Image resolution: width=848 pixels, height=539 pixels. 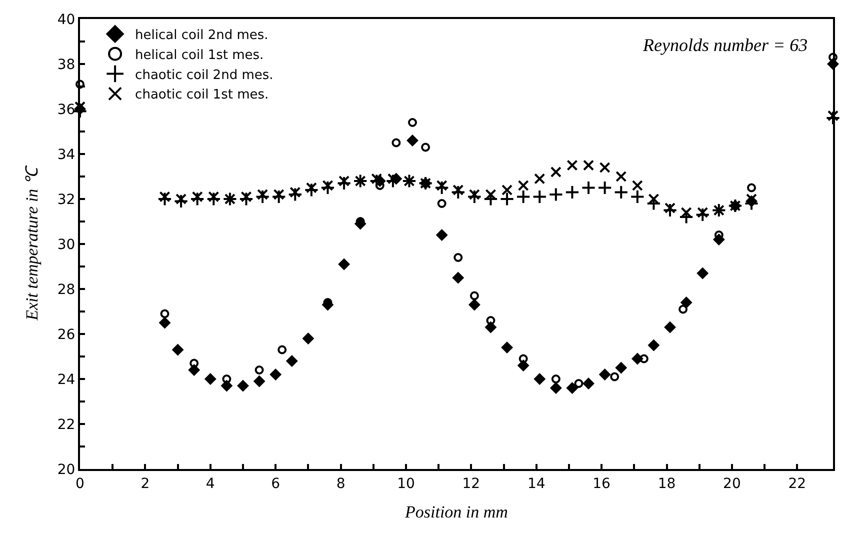 I want to click on x-axis-title: Position in mm, so click(x=456, y=512).